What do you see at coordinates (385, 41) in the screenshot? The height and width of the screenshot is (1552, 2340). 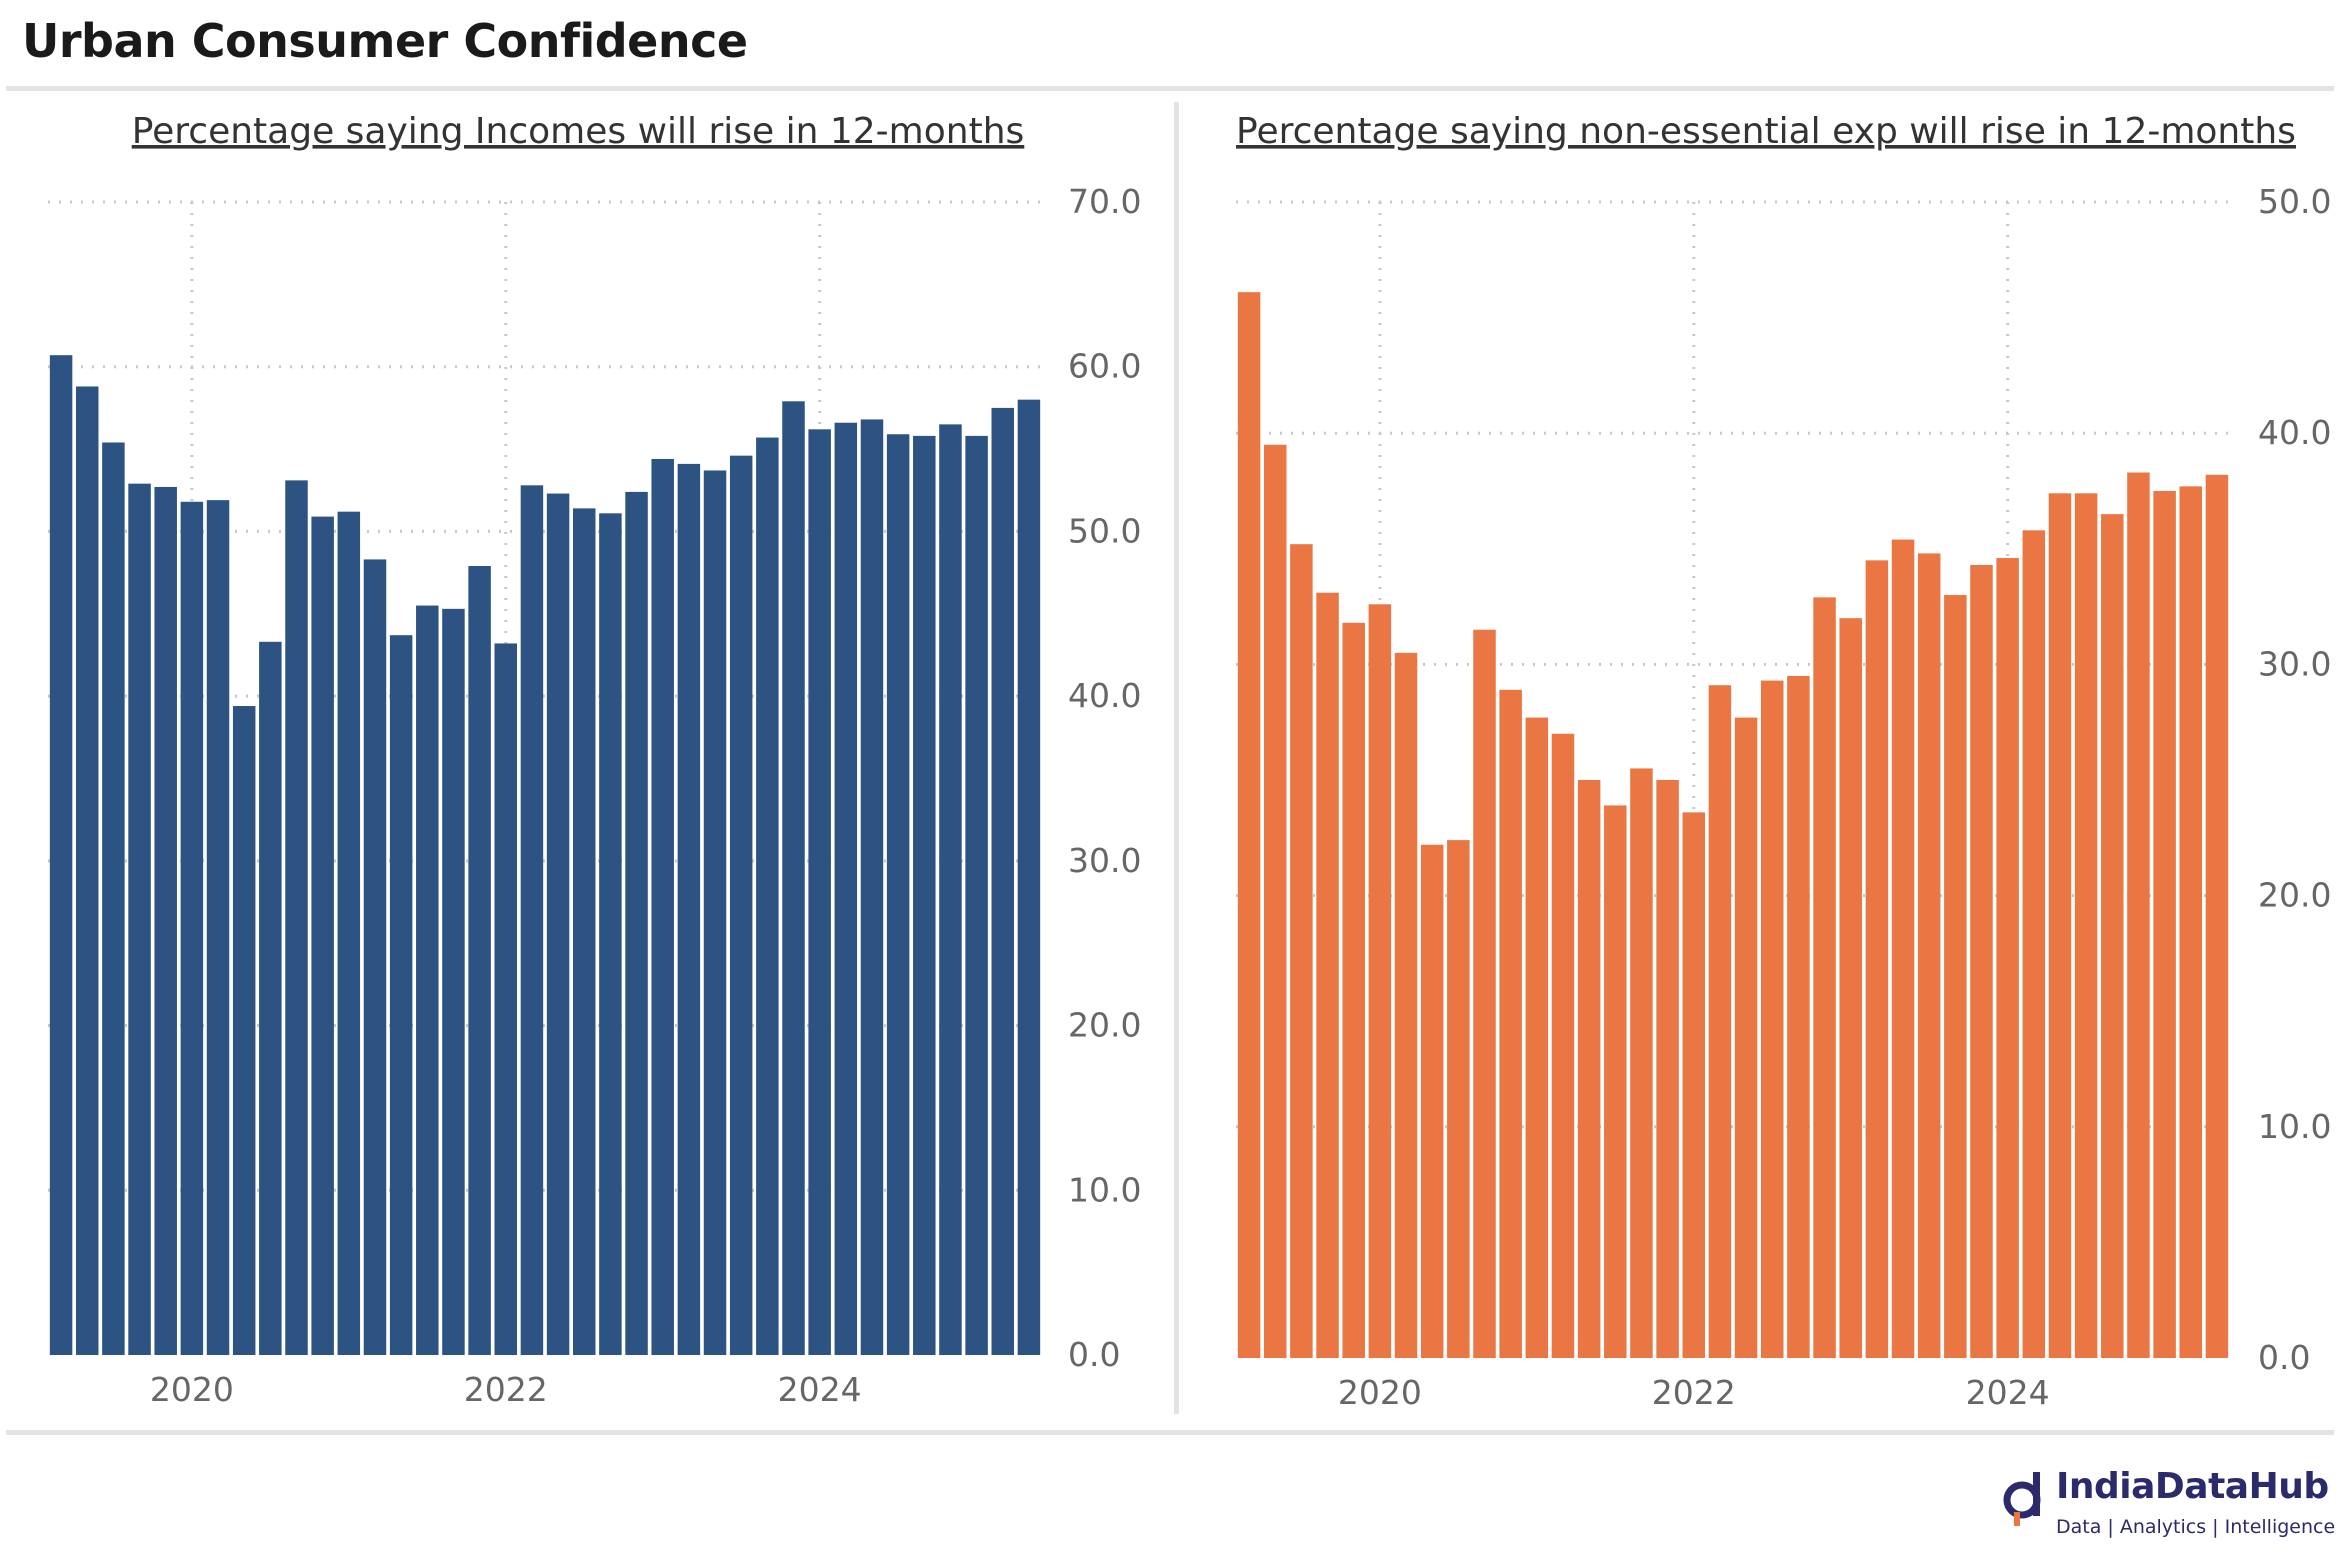 I see `page-title: Urban Consumer Confidence` at bounding box center [385, 41].